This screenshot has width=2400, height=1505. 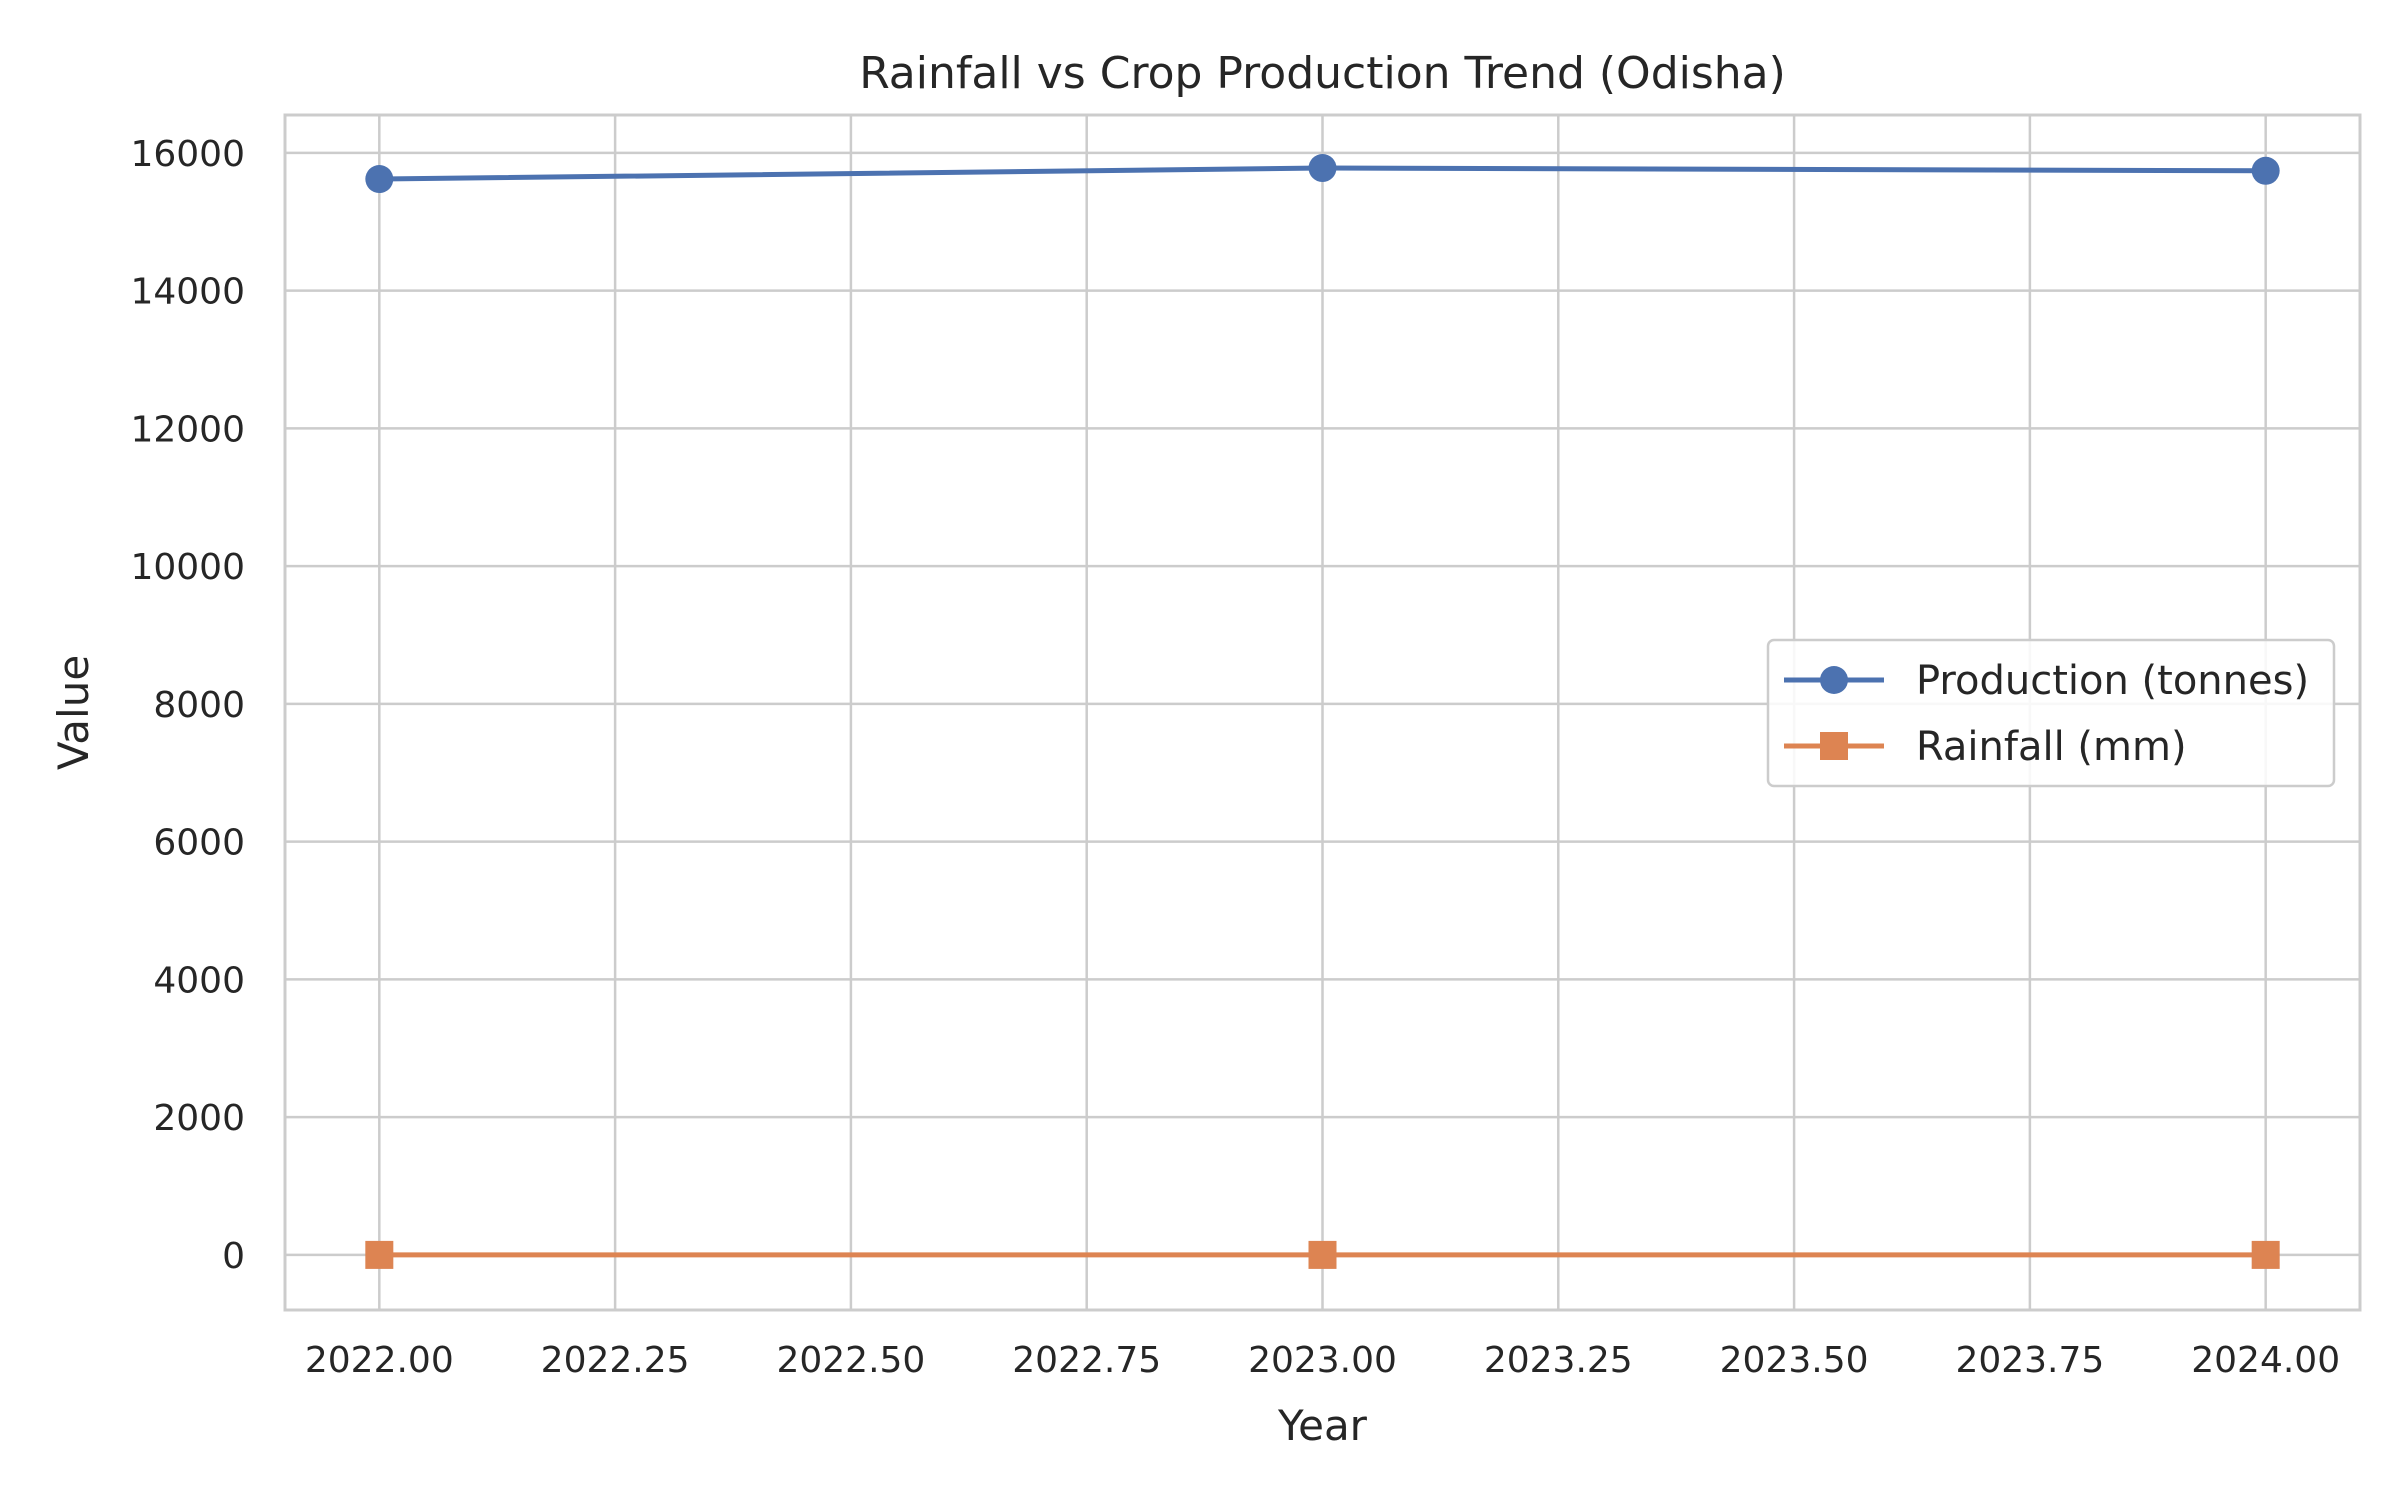 I want to click on y-tick-label: 12000, so click(x=187, y=429).